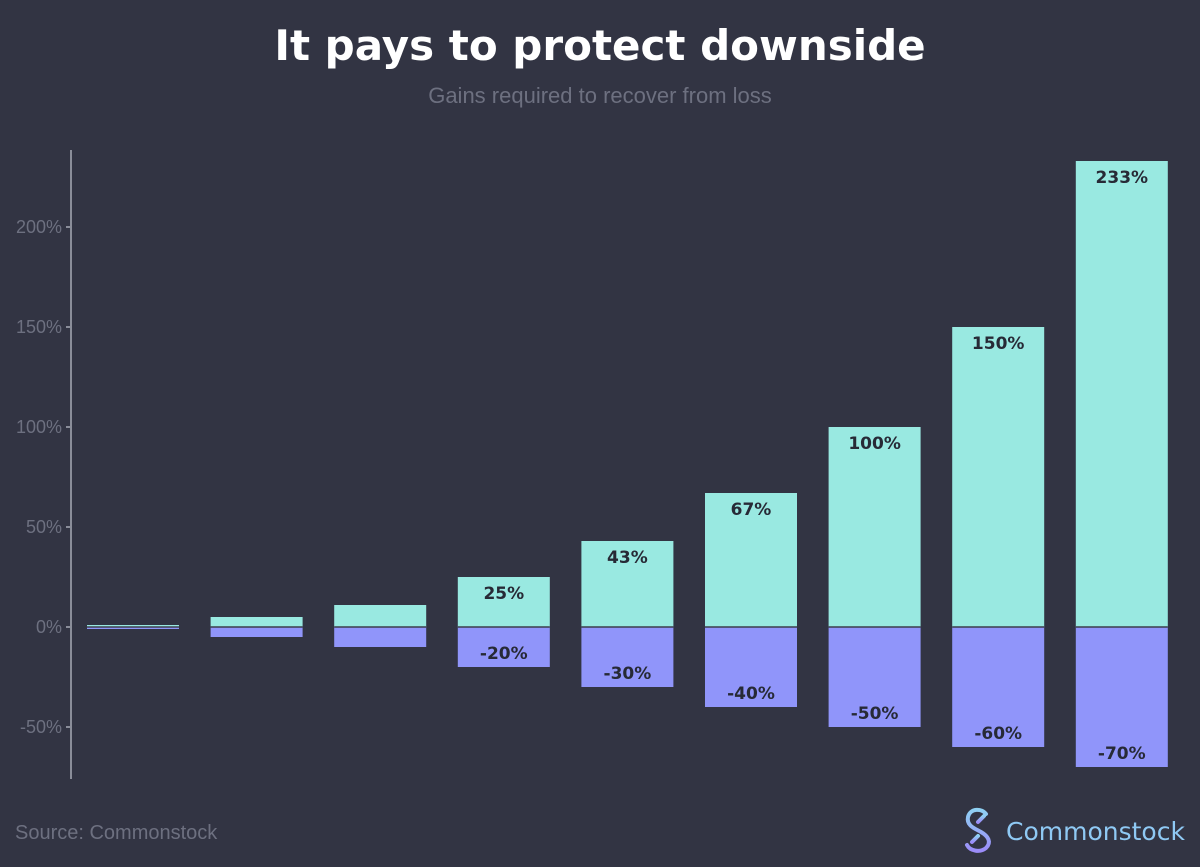 The image size is (1200, 867). Describe the element at coordinates (874, 444) in the screenshot. I see `gain-value-label: 100%` at that location.